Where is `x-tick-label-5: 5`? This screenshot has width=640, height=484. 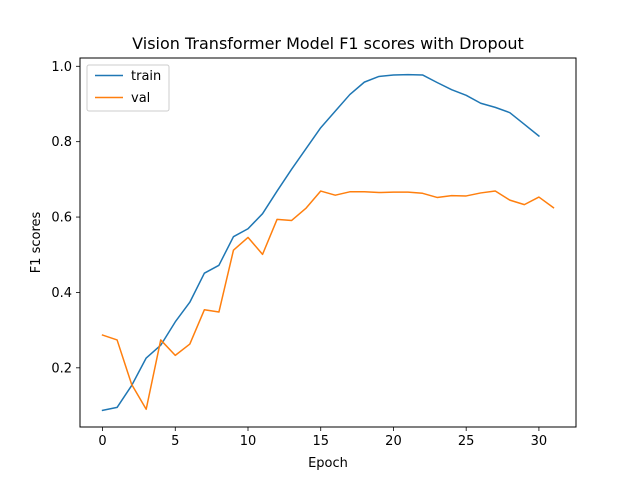 x-tick-label-5: 5 is located at coordinates (175, 441).